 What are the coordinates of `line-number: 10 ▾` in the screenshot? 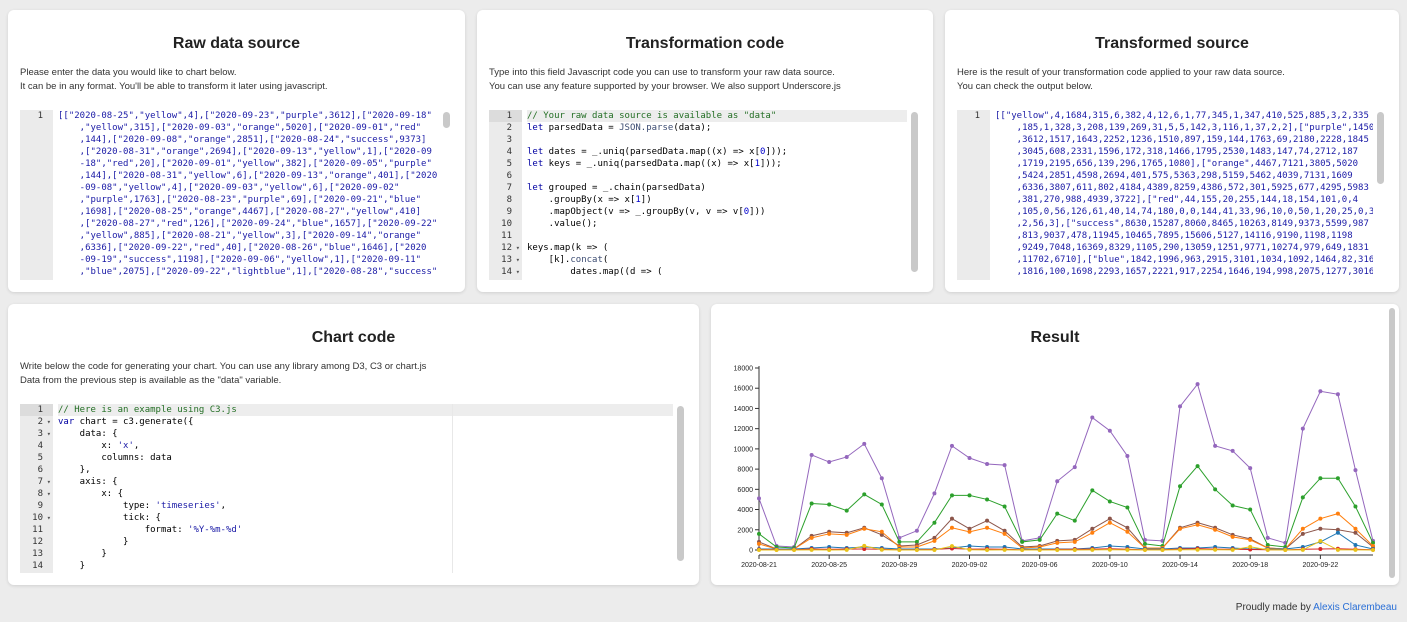 It's located at (41, 518).